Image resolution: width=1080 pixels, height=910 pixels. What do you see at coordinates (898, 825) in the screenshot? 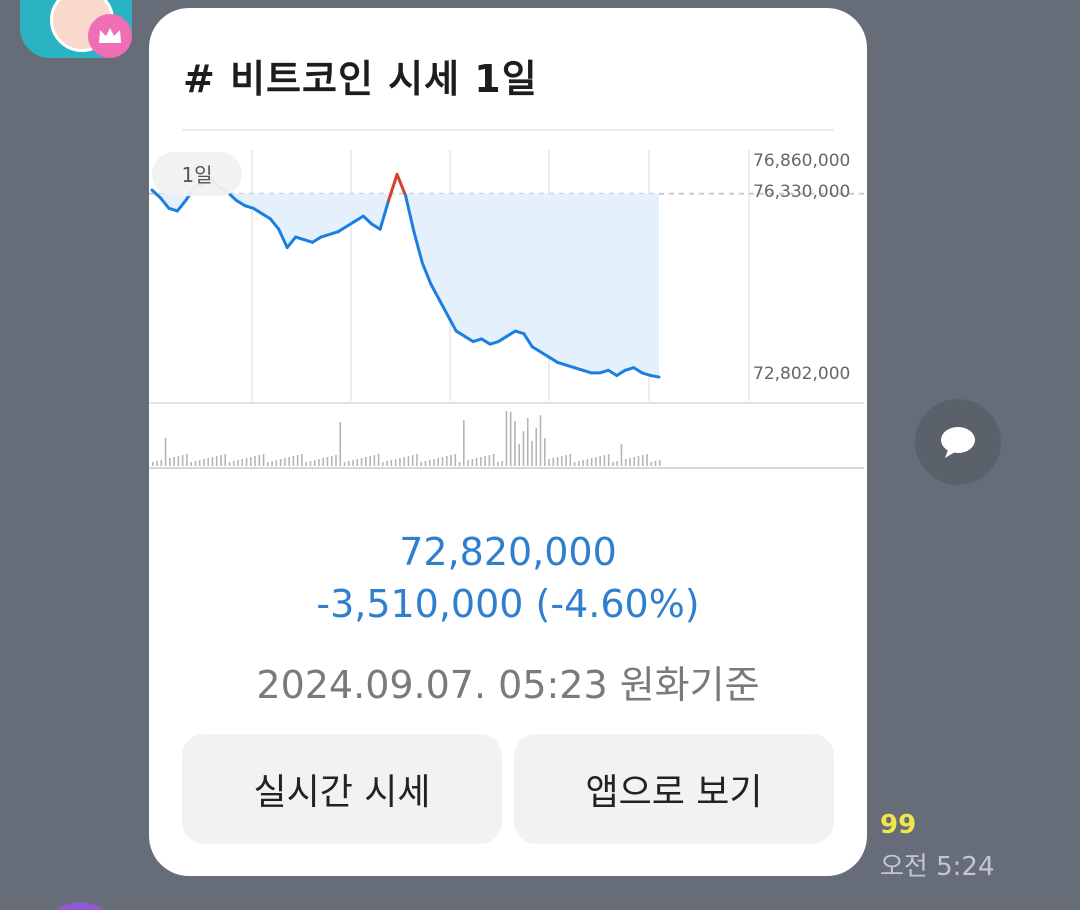
I see `unread-count: 99` at bounding box center [898, 825].